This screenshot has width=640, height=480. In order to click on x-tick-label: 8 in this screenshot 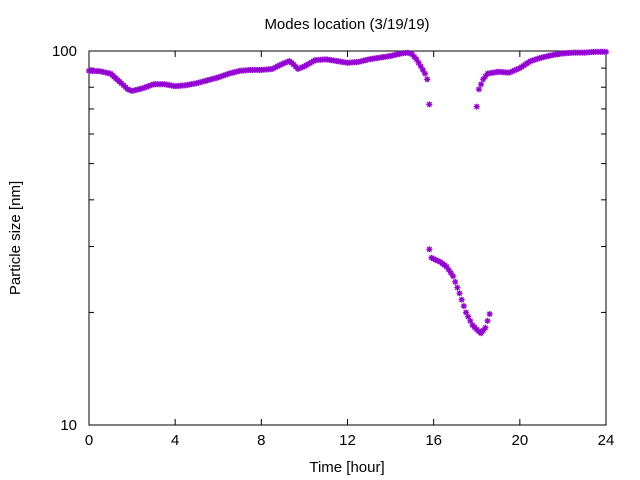, I will do `click(261, 440)`.